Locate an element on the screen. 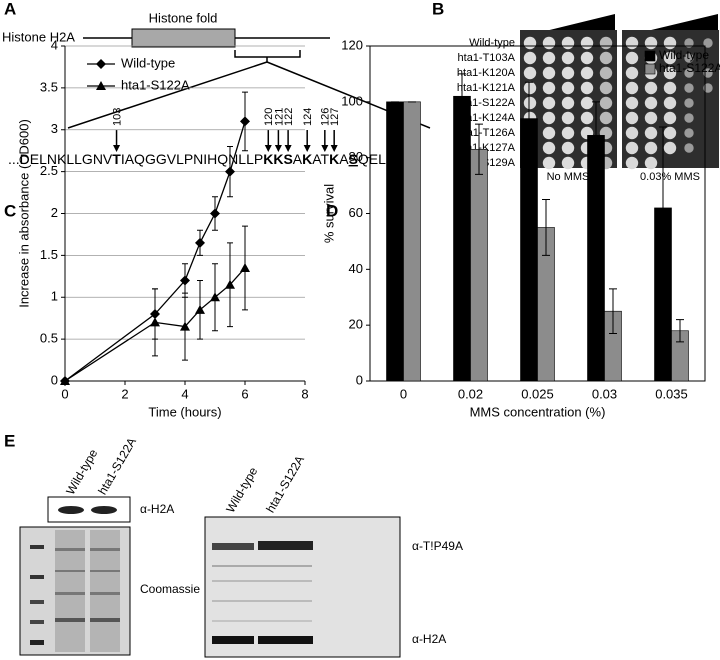  condition-label: No MMS is located at coordinates (568, 177).